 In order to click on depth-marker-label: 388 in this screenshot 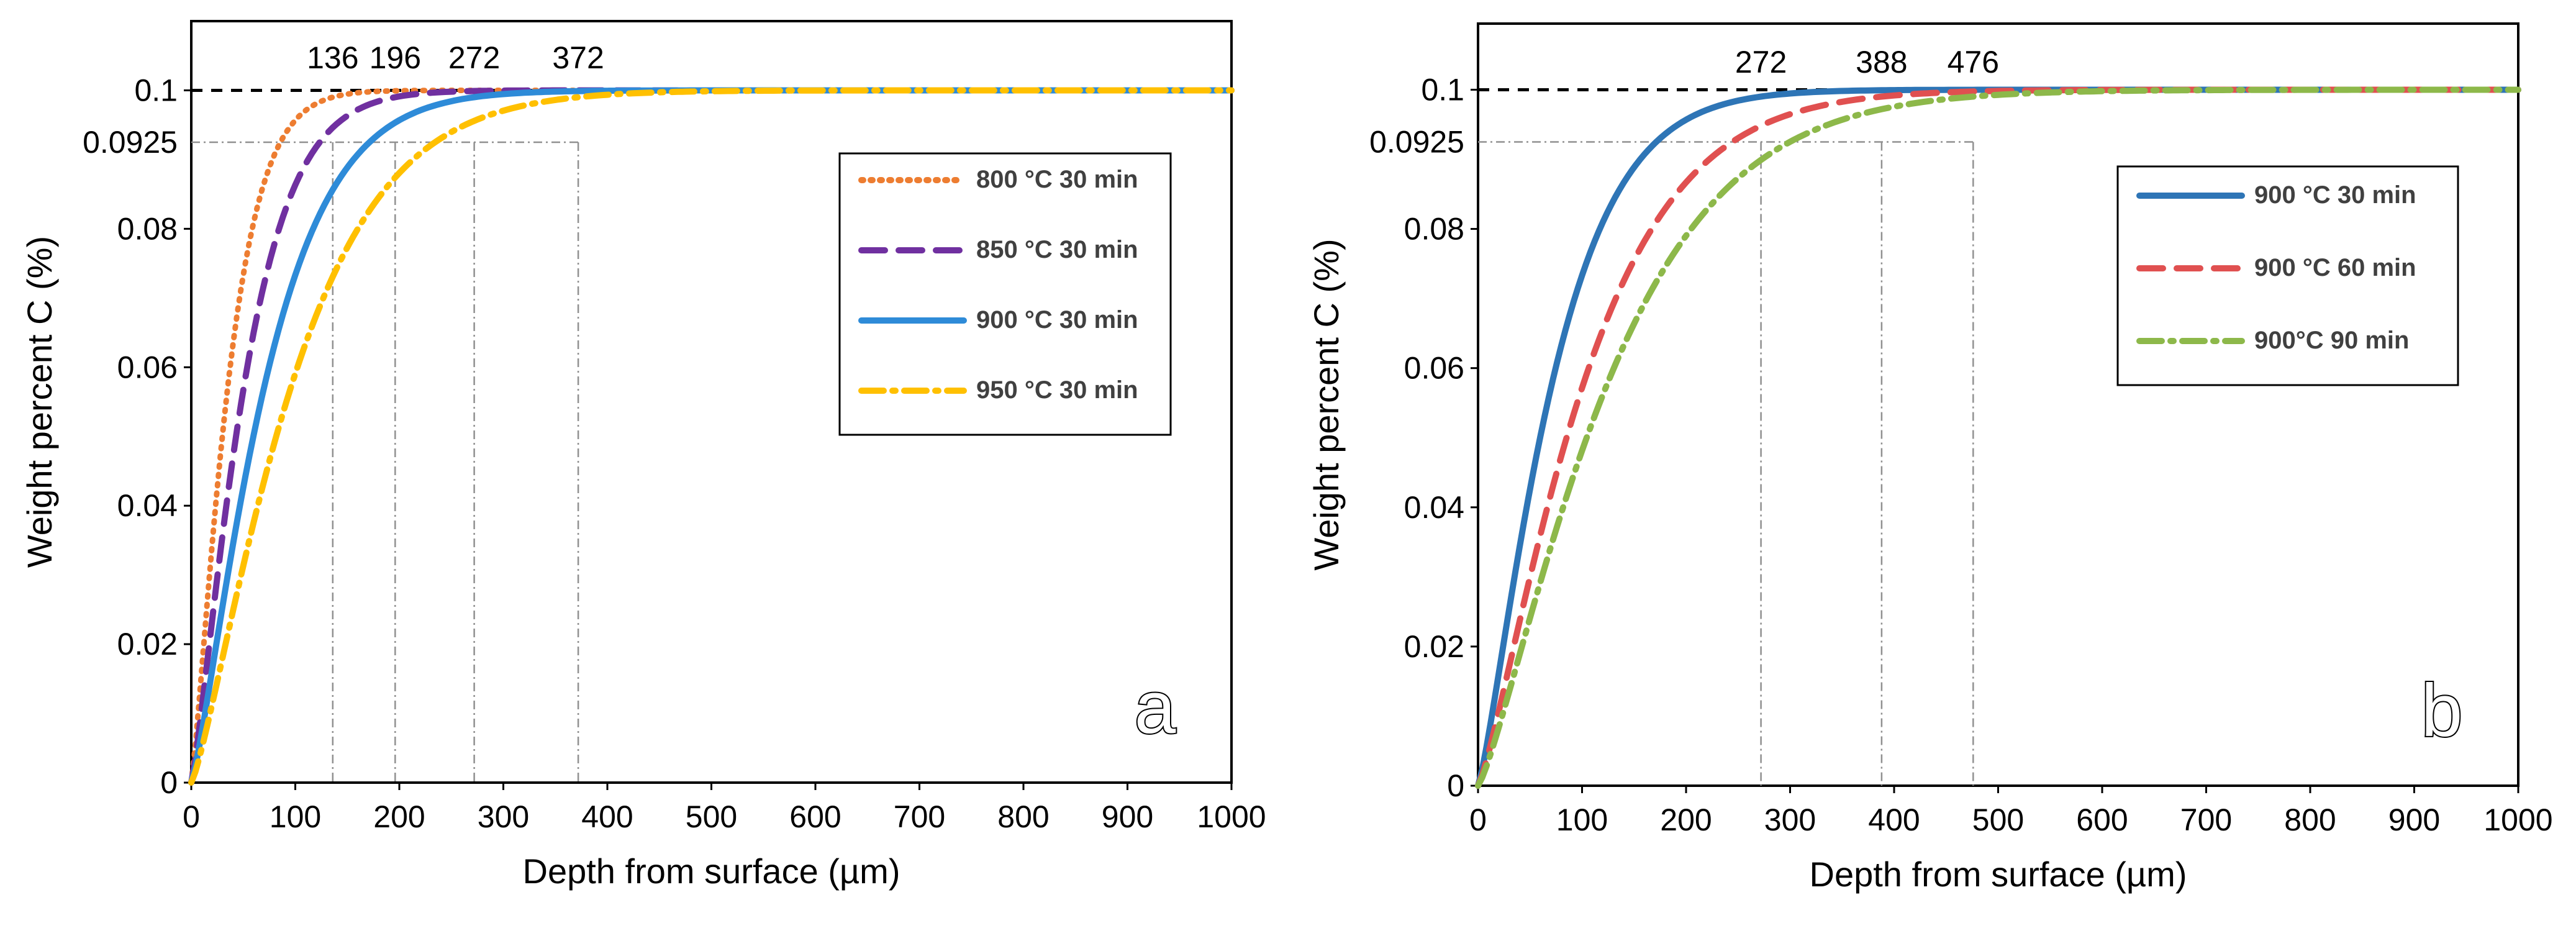, I will do `click(1881, 62)`.